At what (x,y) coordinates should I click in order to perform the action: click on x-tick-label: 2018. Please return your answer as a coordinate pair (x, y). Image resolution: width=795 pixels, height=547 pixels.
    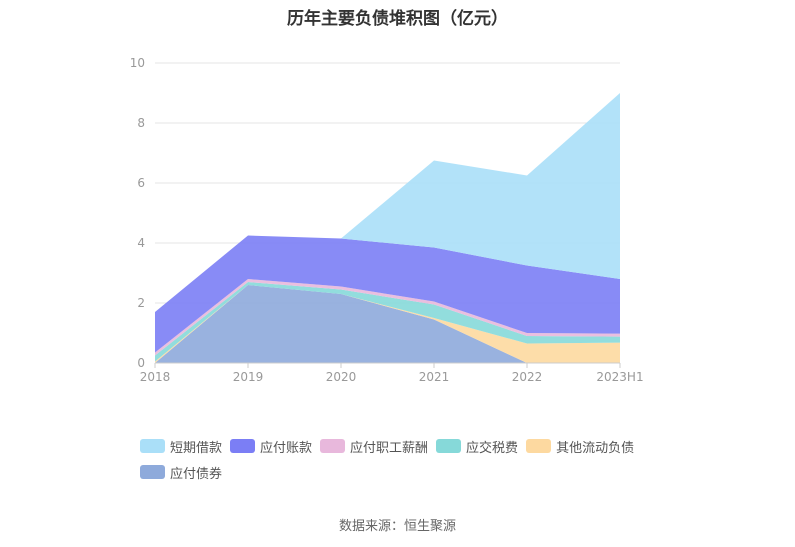
    Looking at the image, I should click on (155, 377).